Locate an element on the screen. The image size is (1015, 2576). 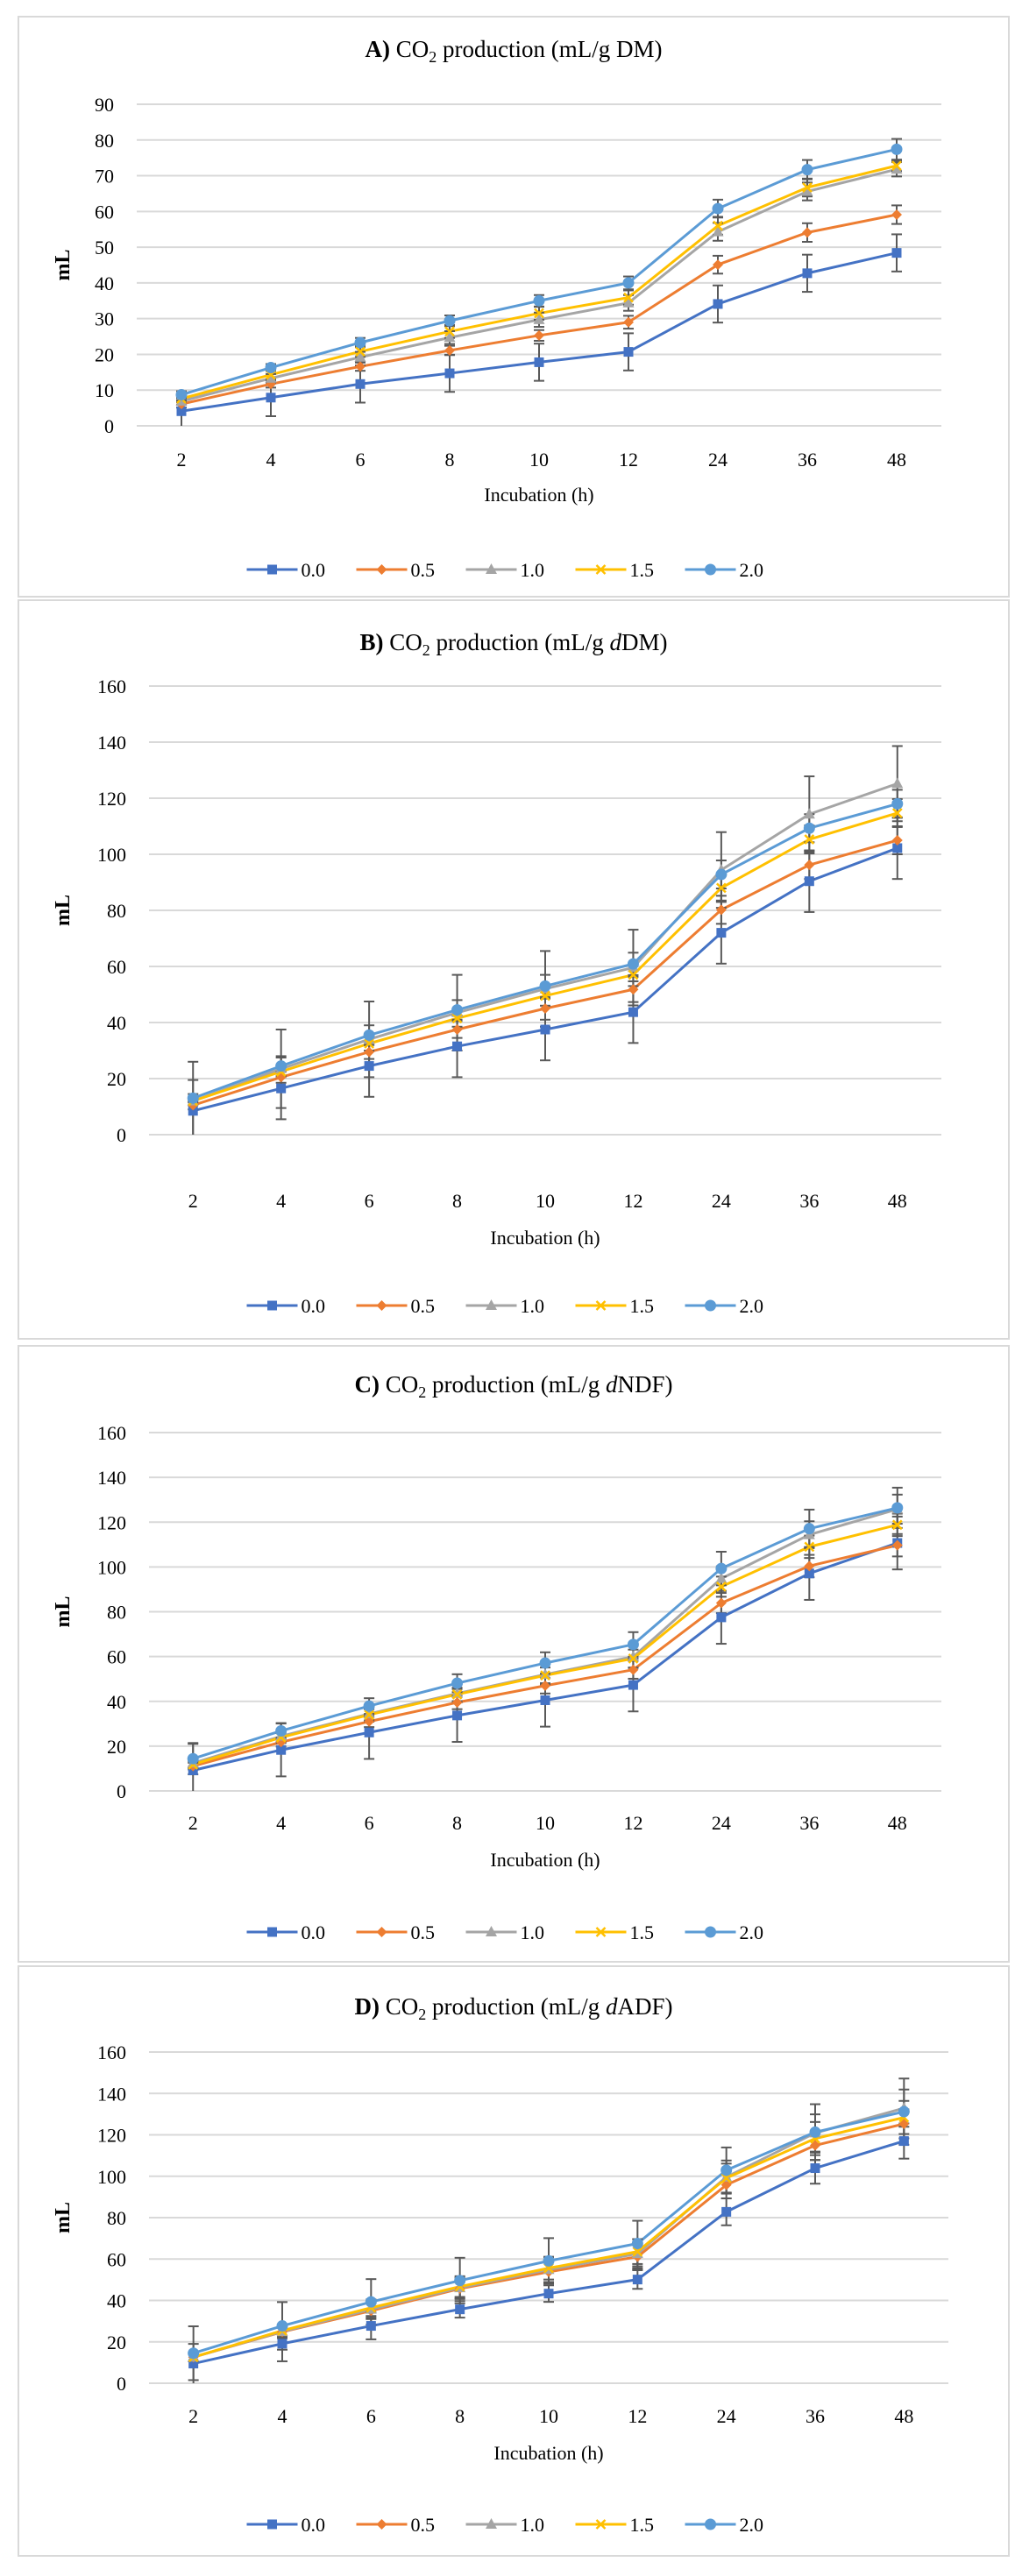
legend-item-2.0: 2.0 is located at coordinates (724, 1306).